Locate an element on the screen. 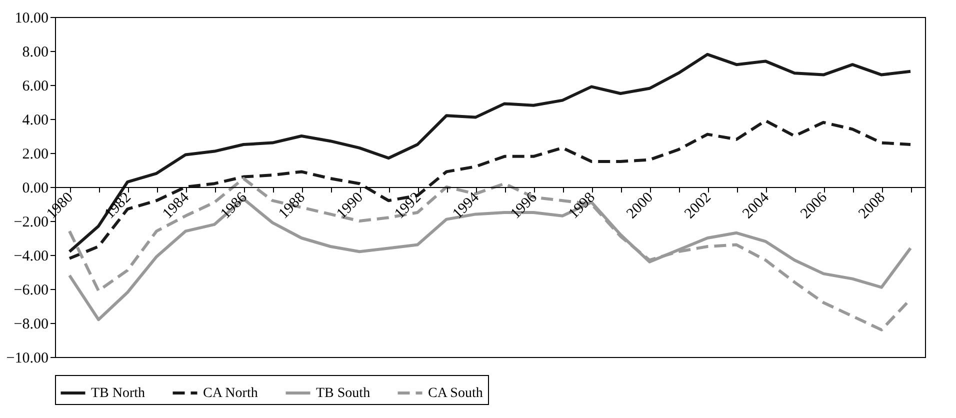 The height and width of the screenshot is (418, 956). legend-label: CA North is located at coordinates (230, 393).